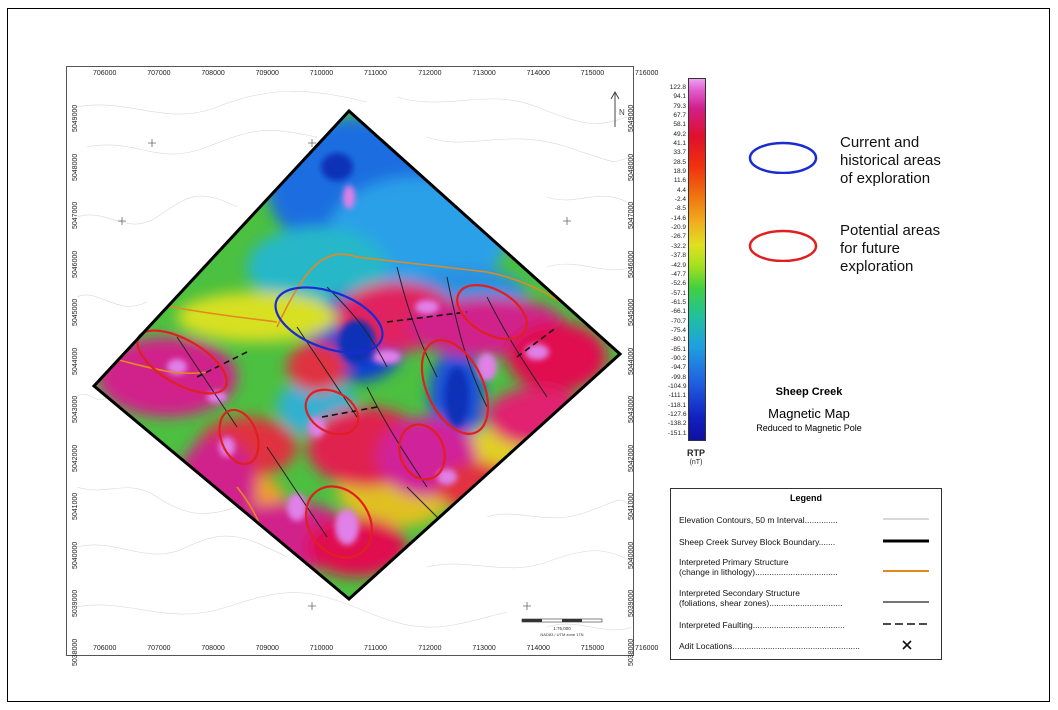 Image resolution: width=1058 pixels, height=710 pixels. Describe the element at coordinates (677, 87) in the screenshot. I see `colorbar-tick-label: 122.8` at that location.